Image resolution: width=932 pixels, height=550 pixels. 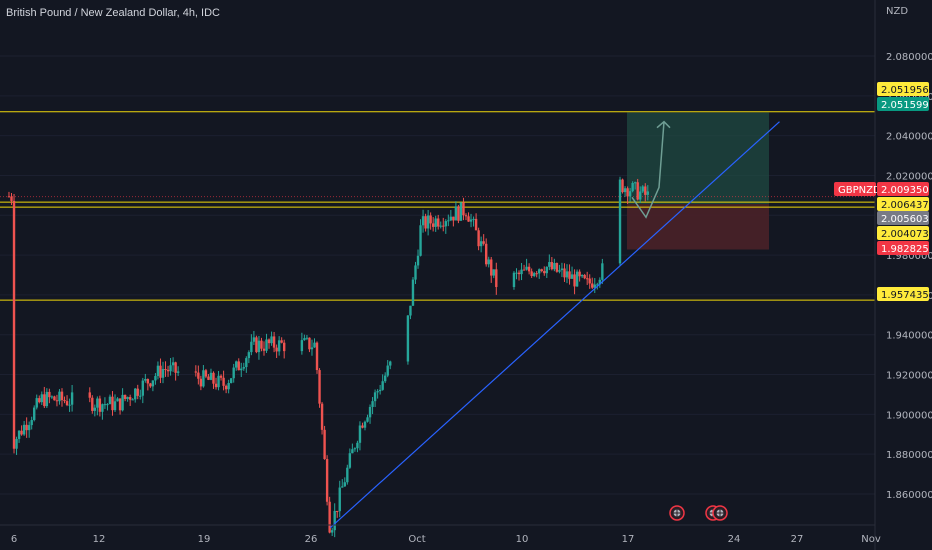 I want to click on flag-event-3-icon, so click(x=720, y=513).